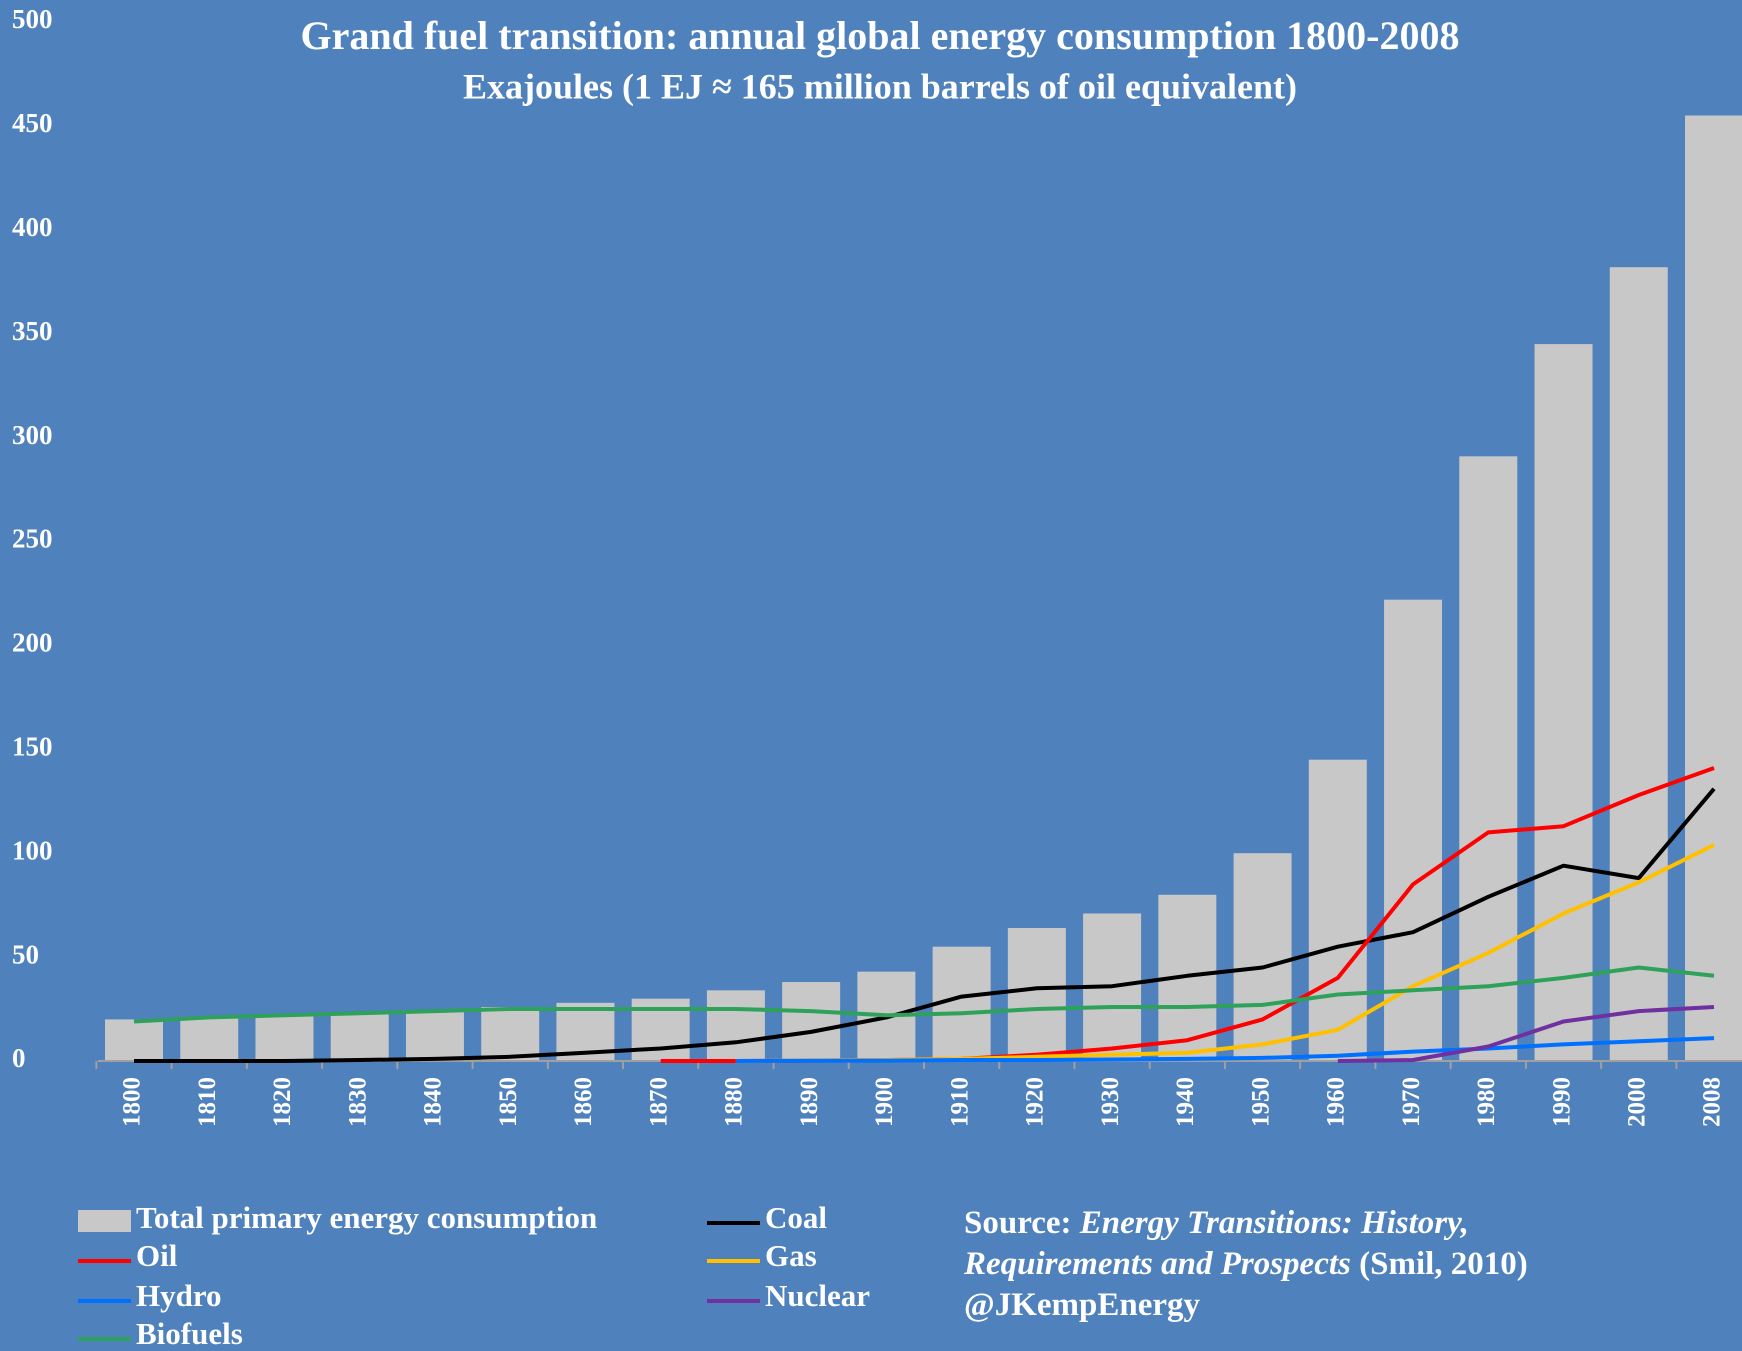 This screenshot has width=1742, height=1351. I want to click on x-tick-label: 1970, so click(1411, 1102).